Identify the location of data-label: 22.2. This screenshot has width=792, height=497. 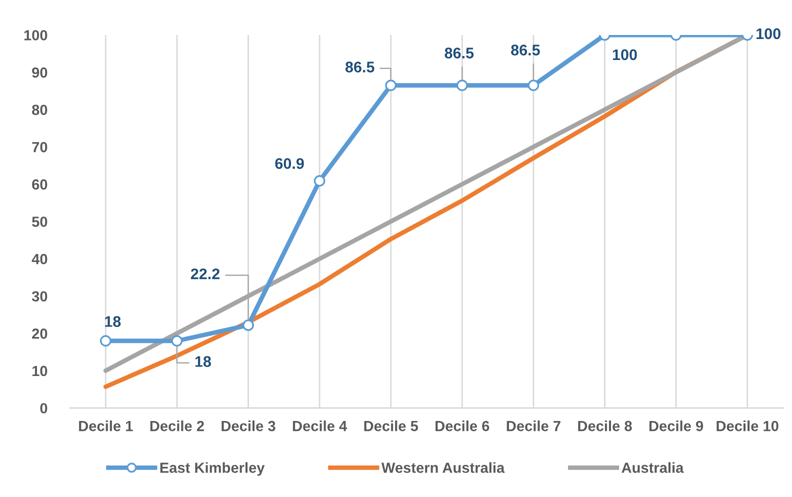
(205, 274).